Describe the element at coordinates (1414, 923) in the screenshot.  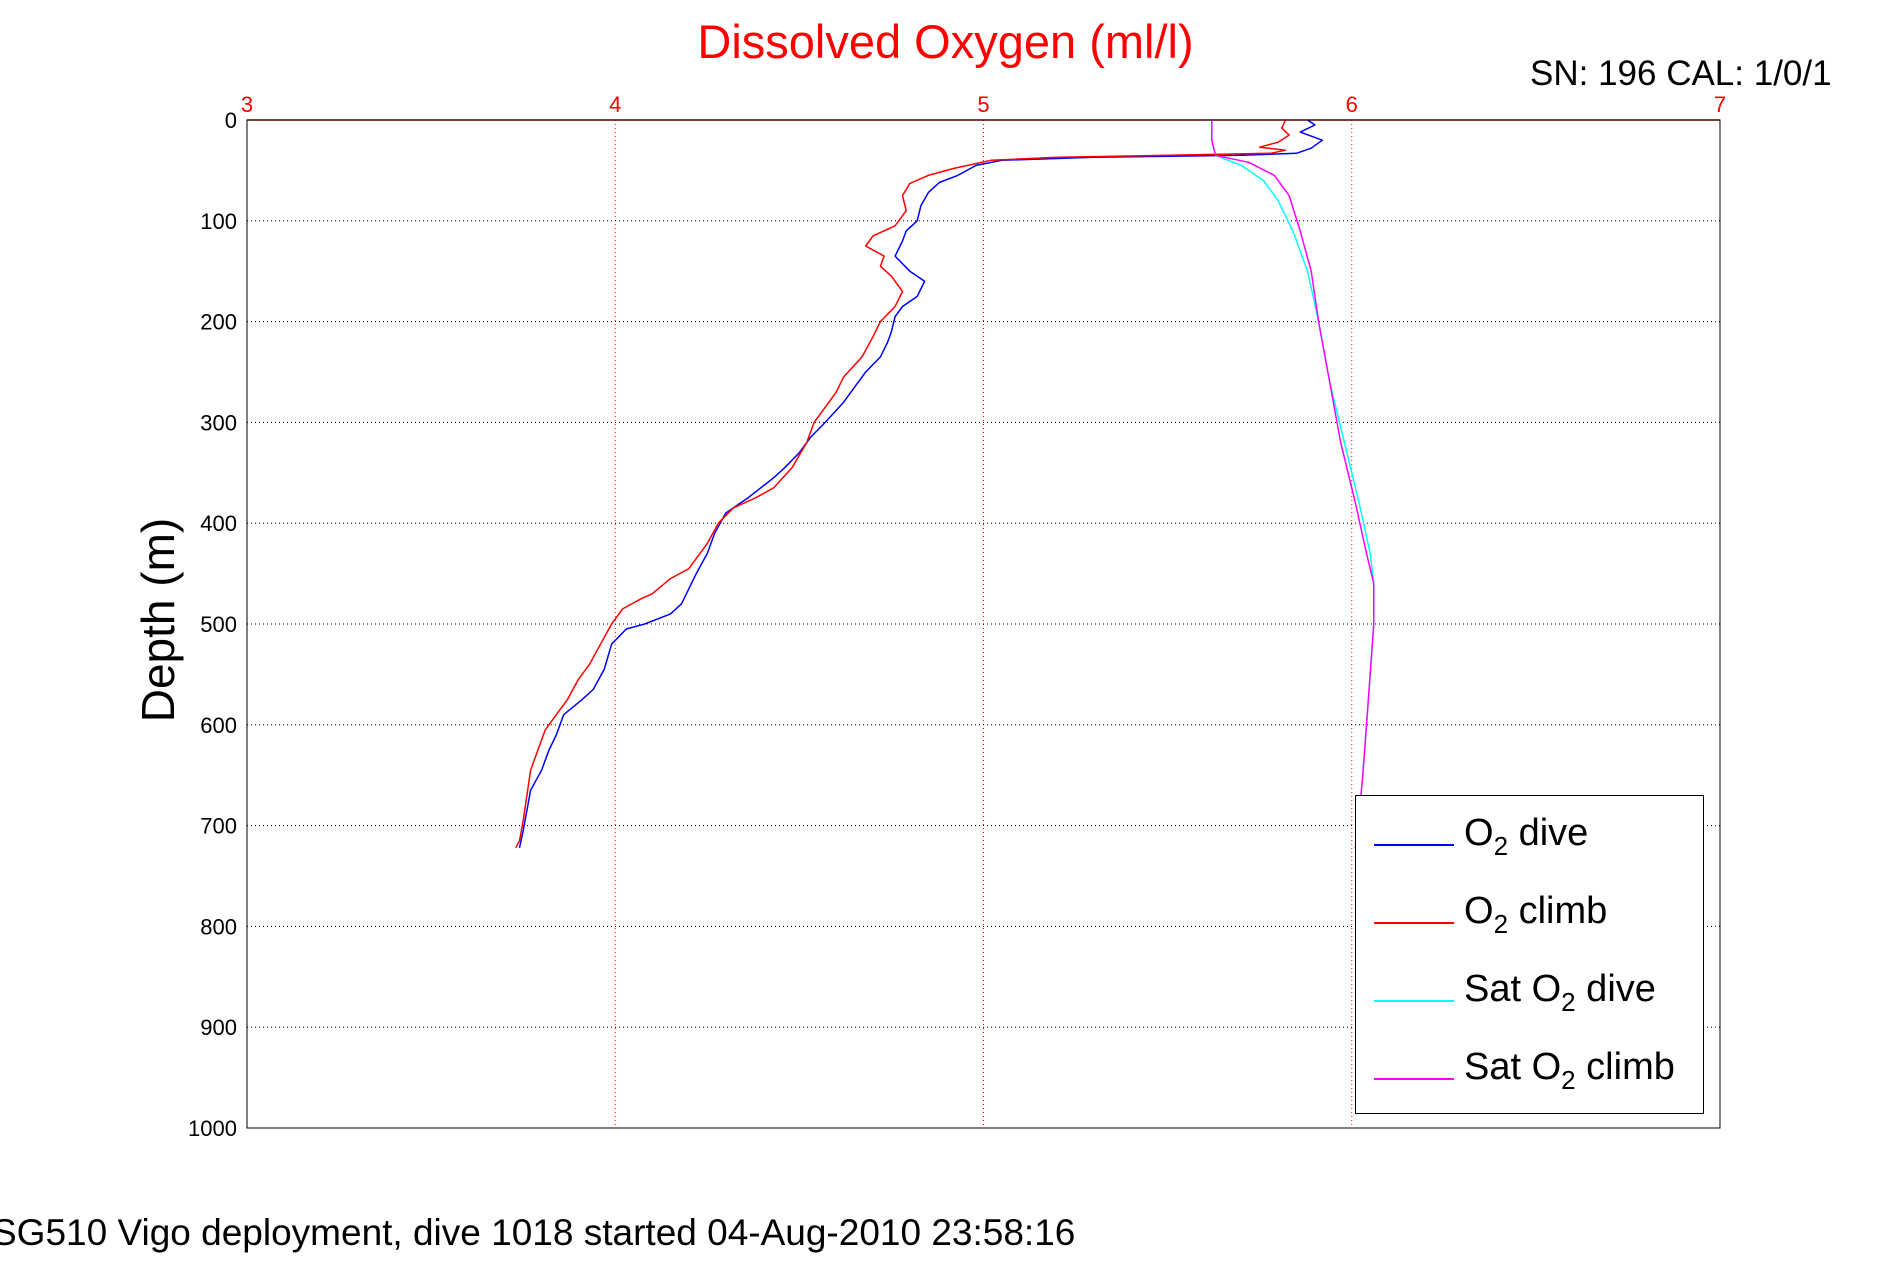
I see `legend-swatch-o2-climb` at that location.